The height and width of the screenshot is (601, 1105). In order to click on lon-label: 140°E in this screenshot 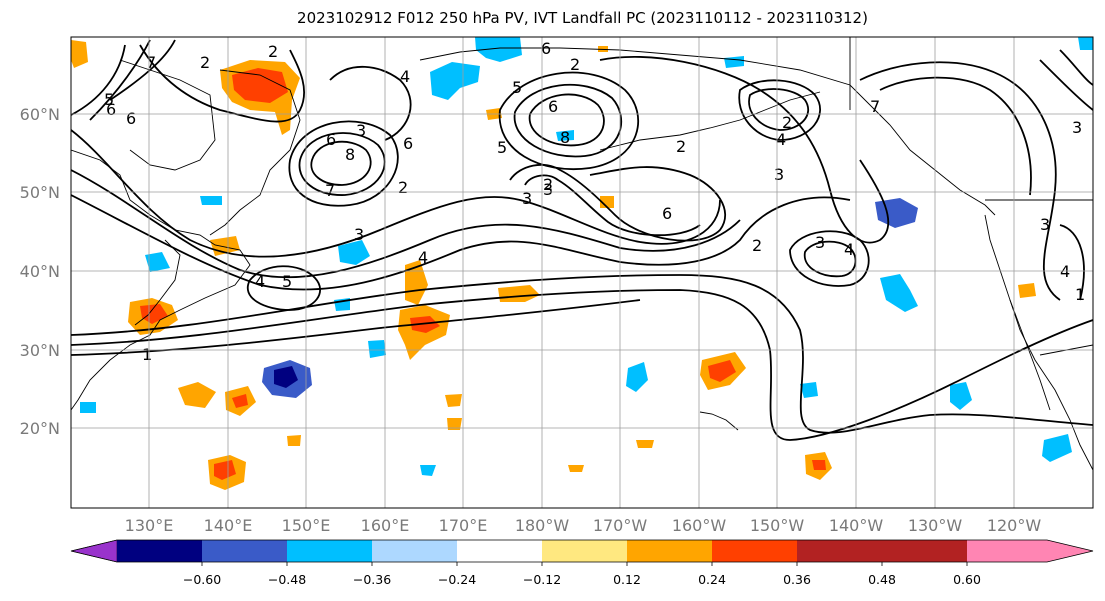, I will do `click(228, 525)`.